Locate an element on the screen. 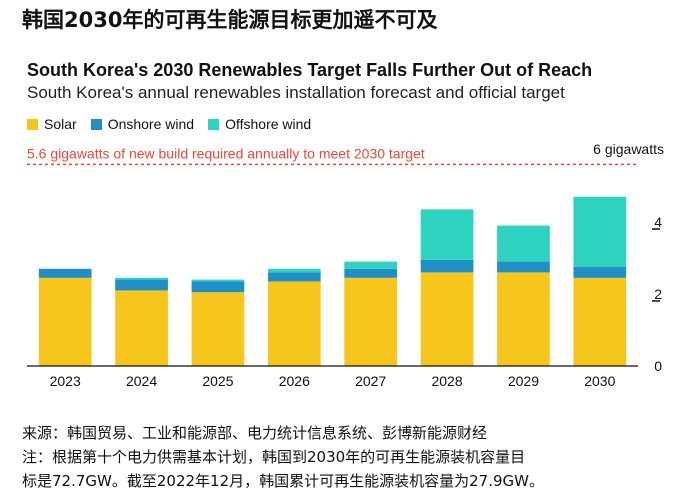 The image size is (700, 502). legend-item-onshore-wind: Onshore wind is located at coordinates (142, 124).